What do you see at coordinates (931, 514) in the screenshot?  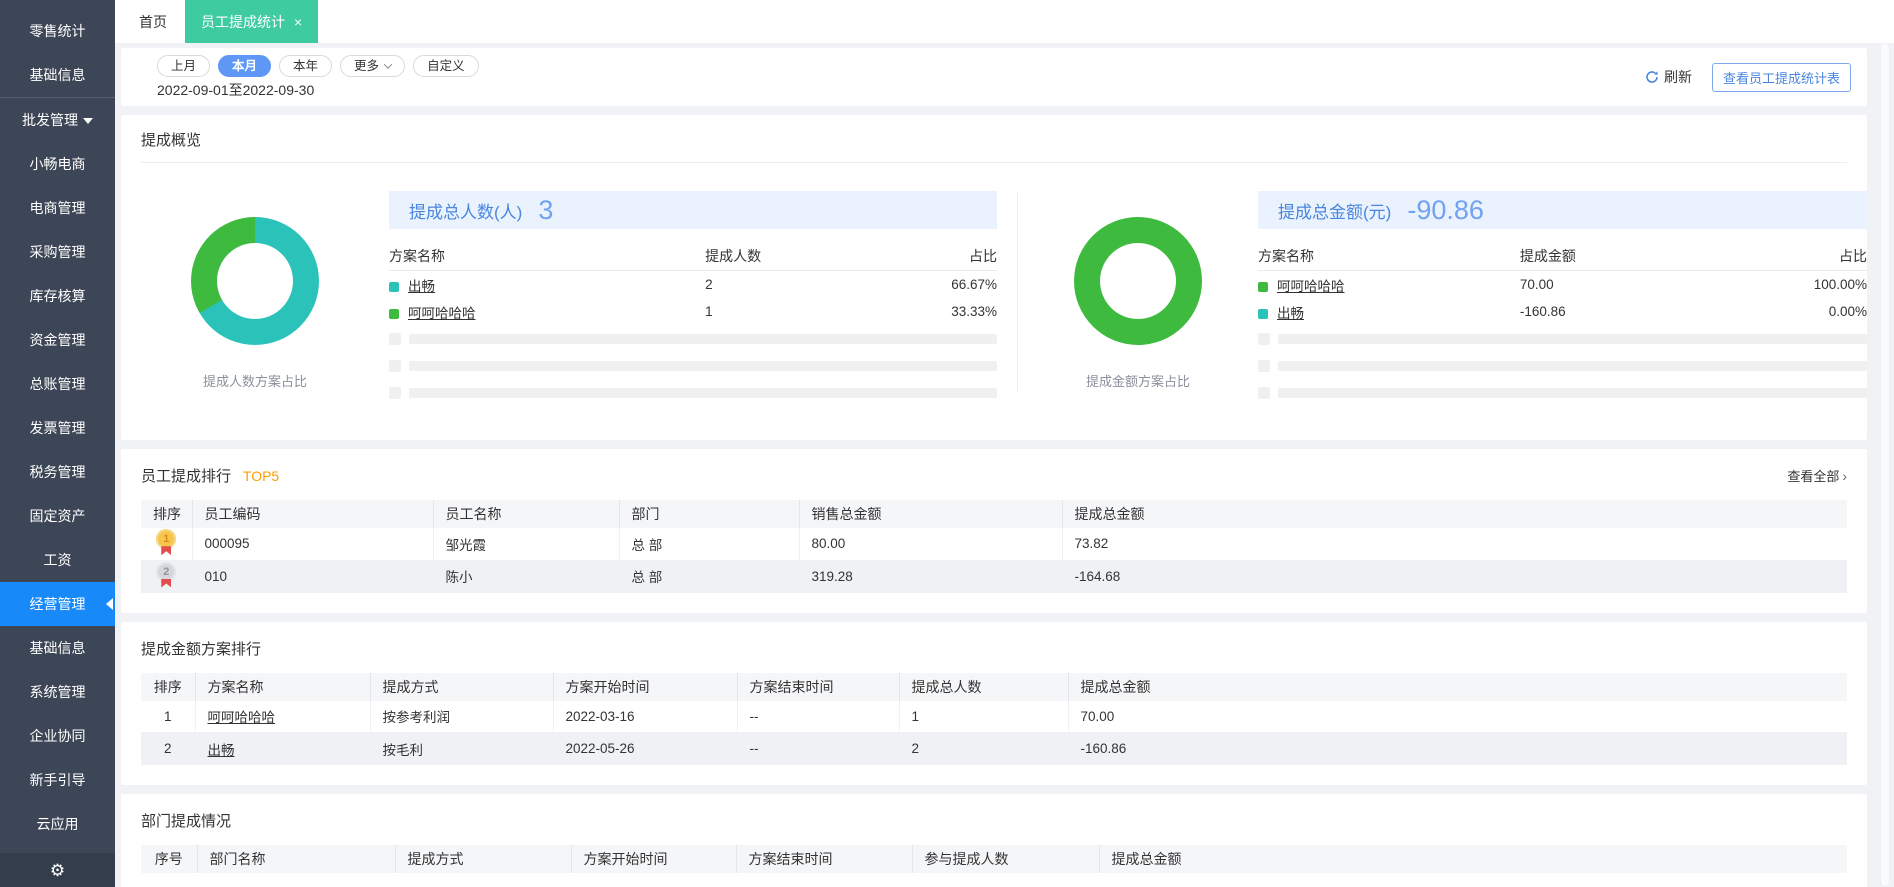 I see `column-header: 销售总金额` at bounding box center [931, 514].